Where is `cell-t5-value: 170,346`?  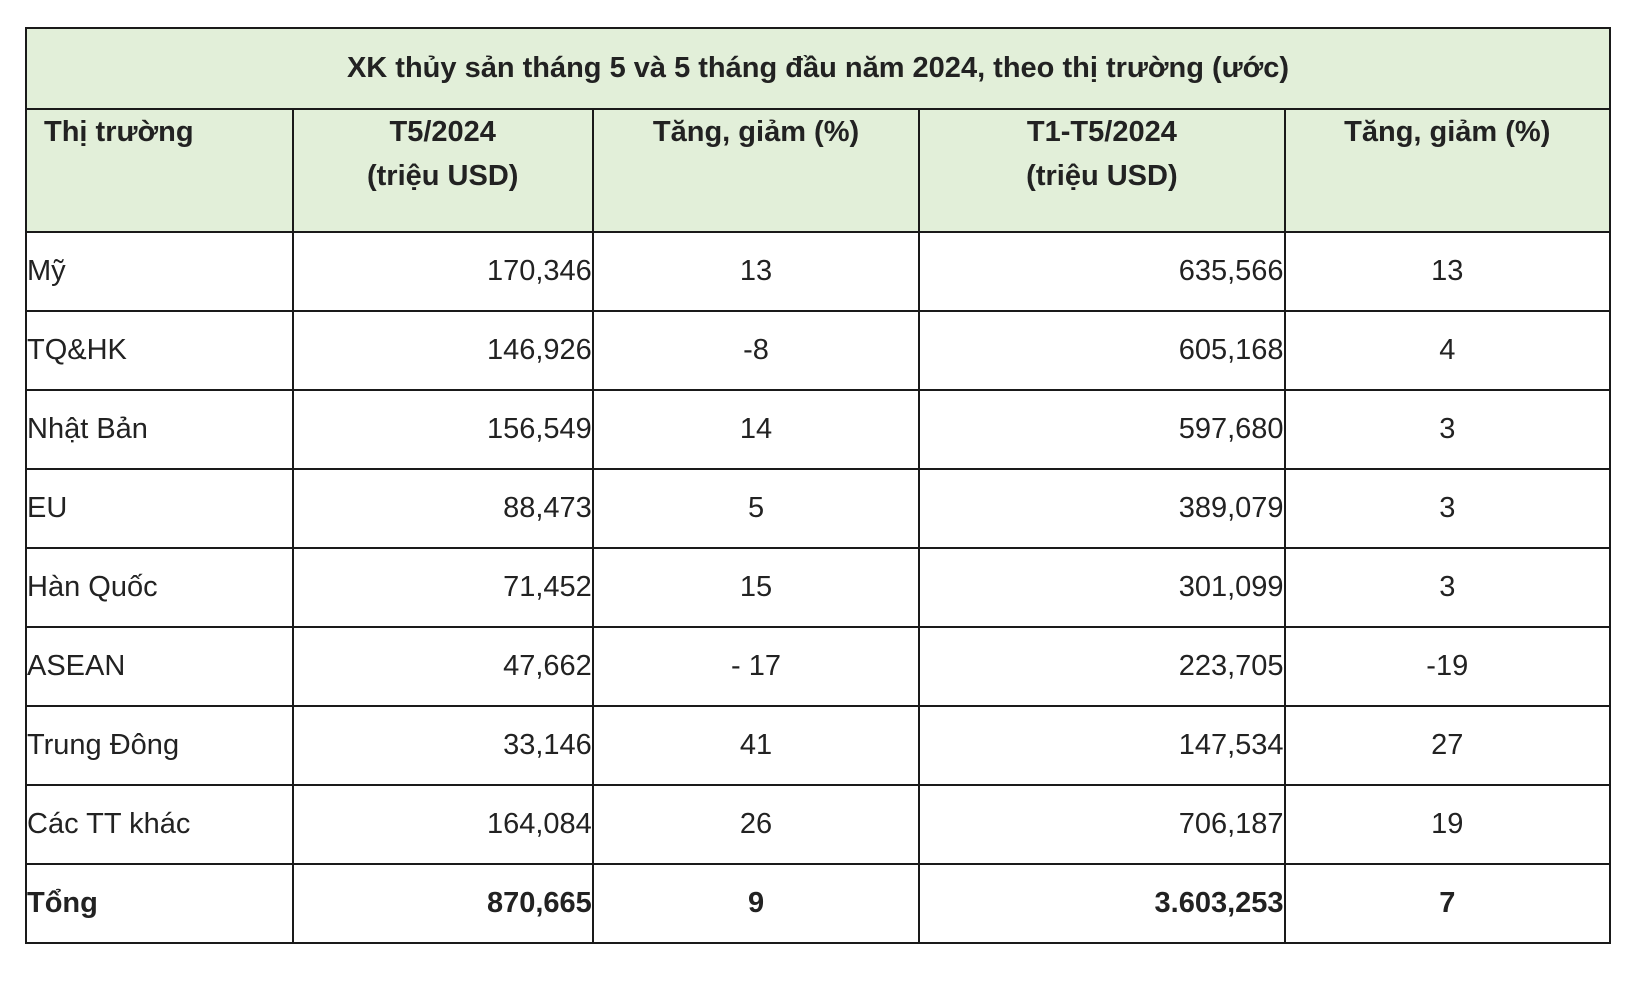
cell-t5-value: 170,346 is located at coordinates (442, 271).